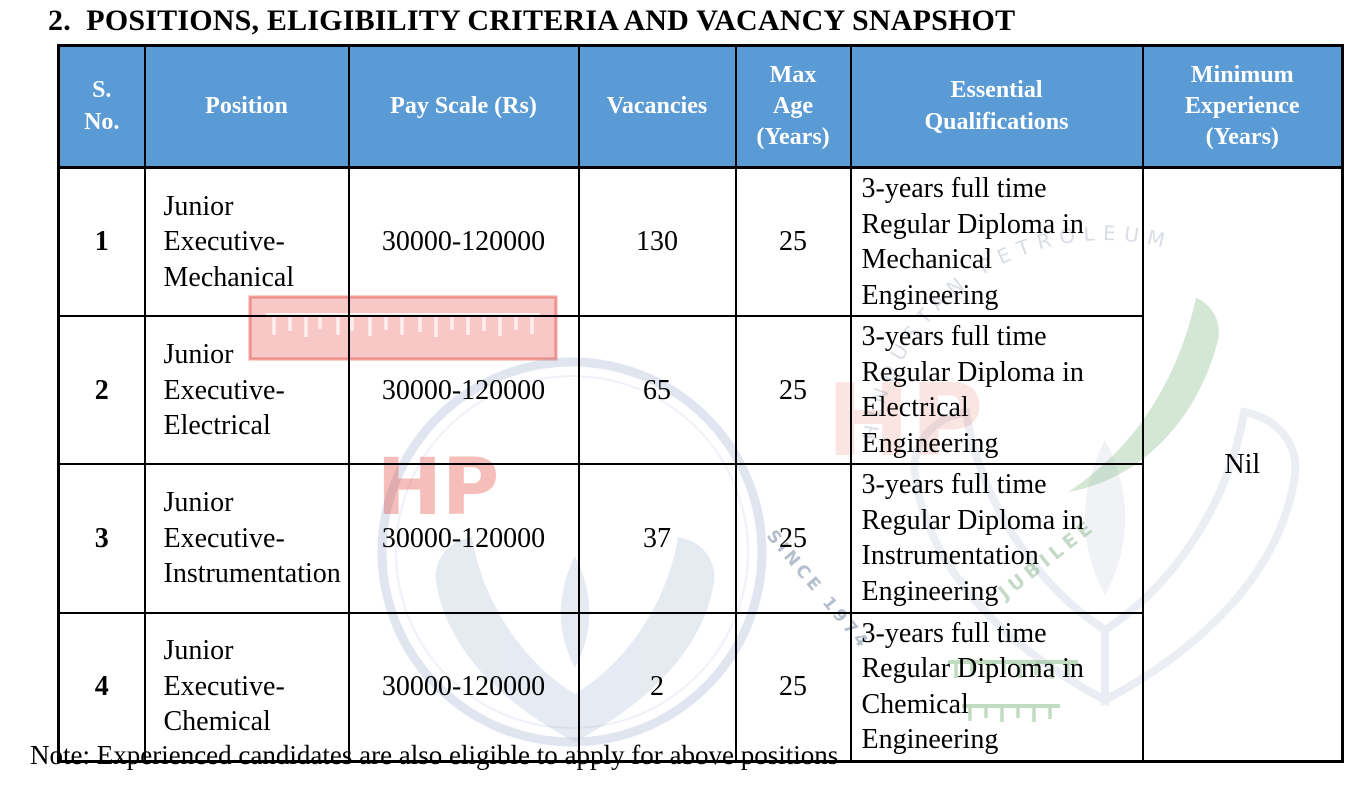 The width and height of the screenshot is (1355, 788). Describe the element at coordinates (657, 390) in the screenshot. I see `cell-vacancies: 65` at that location.